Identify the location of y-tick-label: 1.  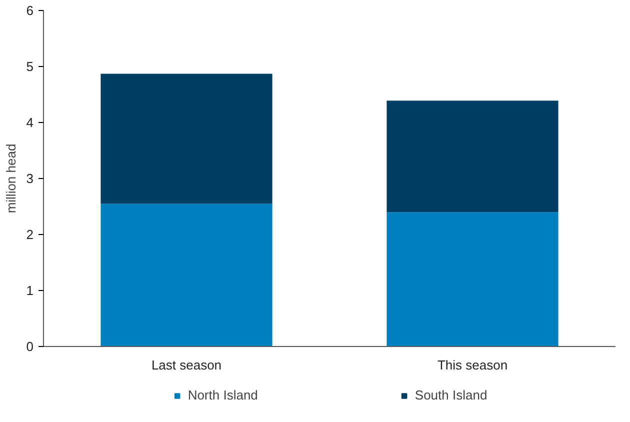
(30, 290).